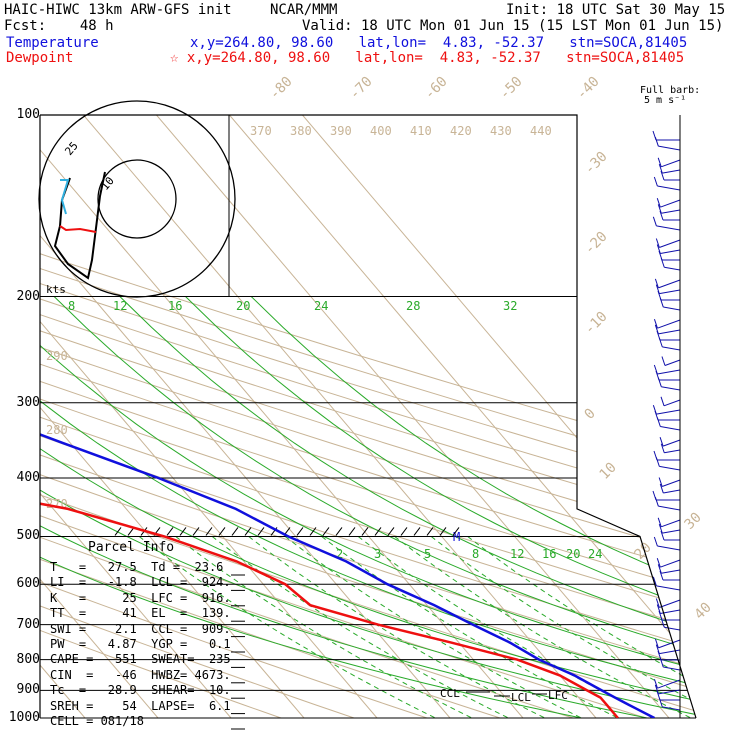 This screenshot has height=740, width=740. What do you see at coordinates (573, 554) in the screenshot?
I see `mixing-ratio-label: 20` at bounding box center [573, 554].